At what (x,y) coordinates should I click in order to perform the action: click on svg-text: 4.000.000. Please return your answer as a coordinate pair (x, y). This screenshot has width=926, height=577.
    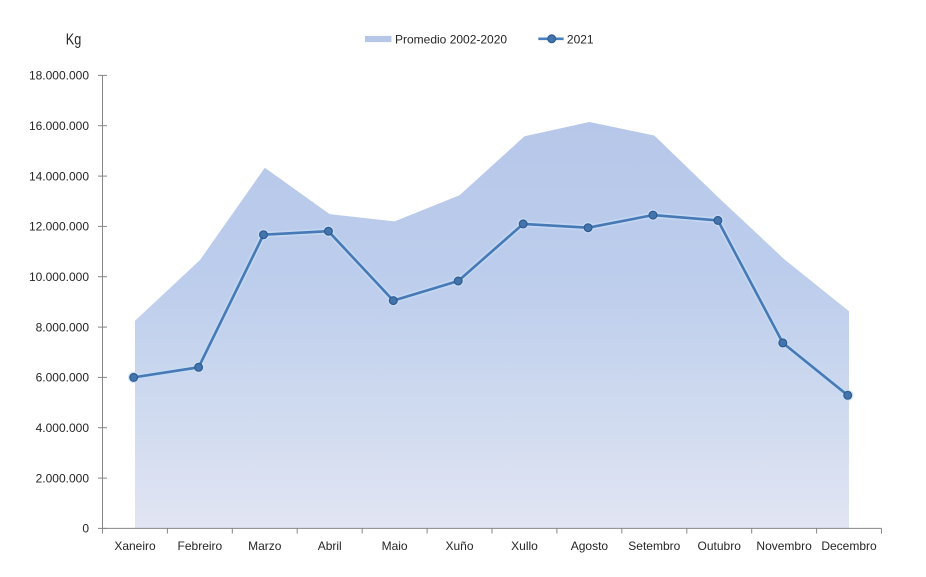
    Looking at the image, I should click on (63, 428).